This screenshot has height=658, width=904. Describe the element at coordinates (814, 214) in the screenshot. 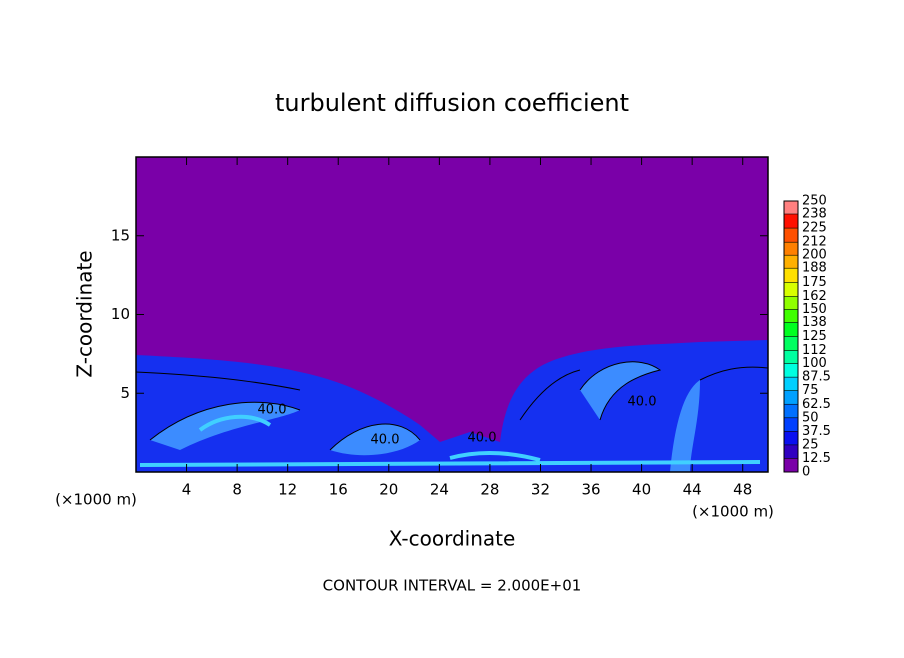

I see `colorbar-label: 238` at that location.